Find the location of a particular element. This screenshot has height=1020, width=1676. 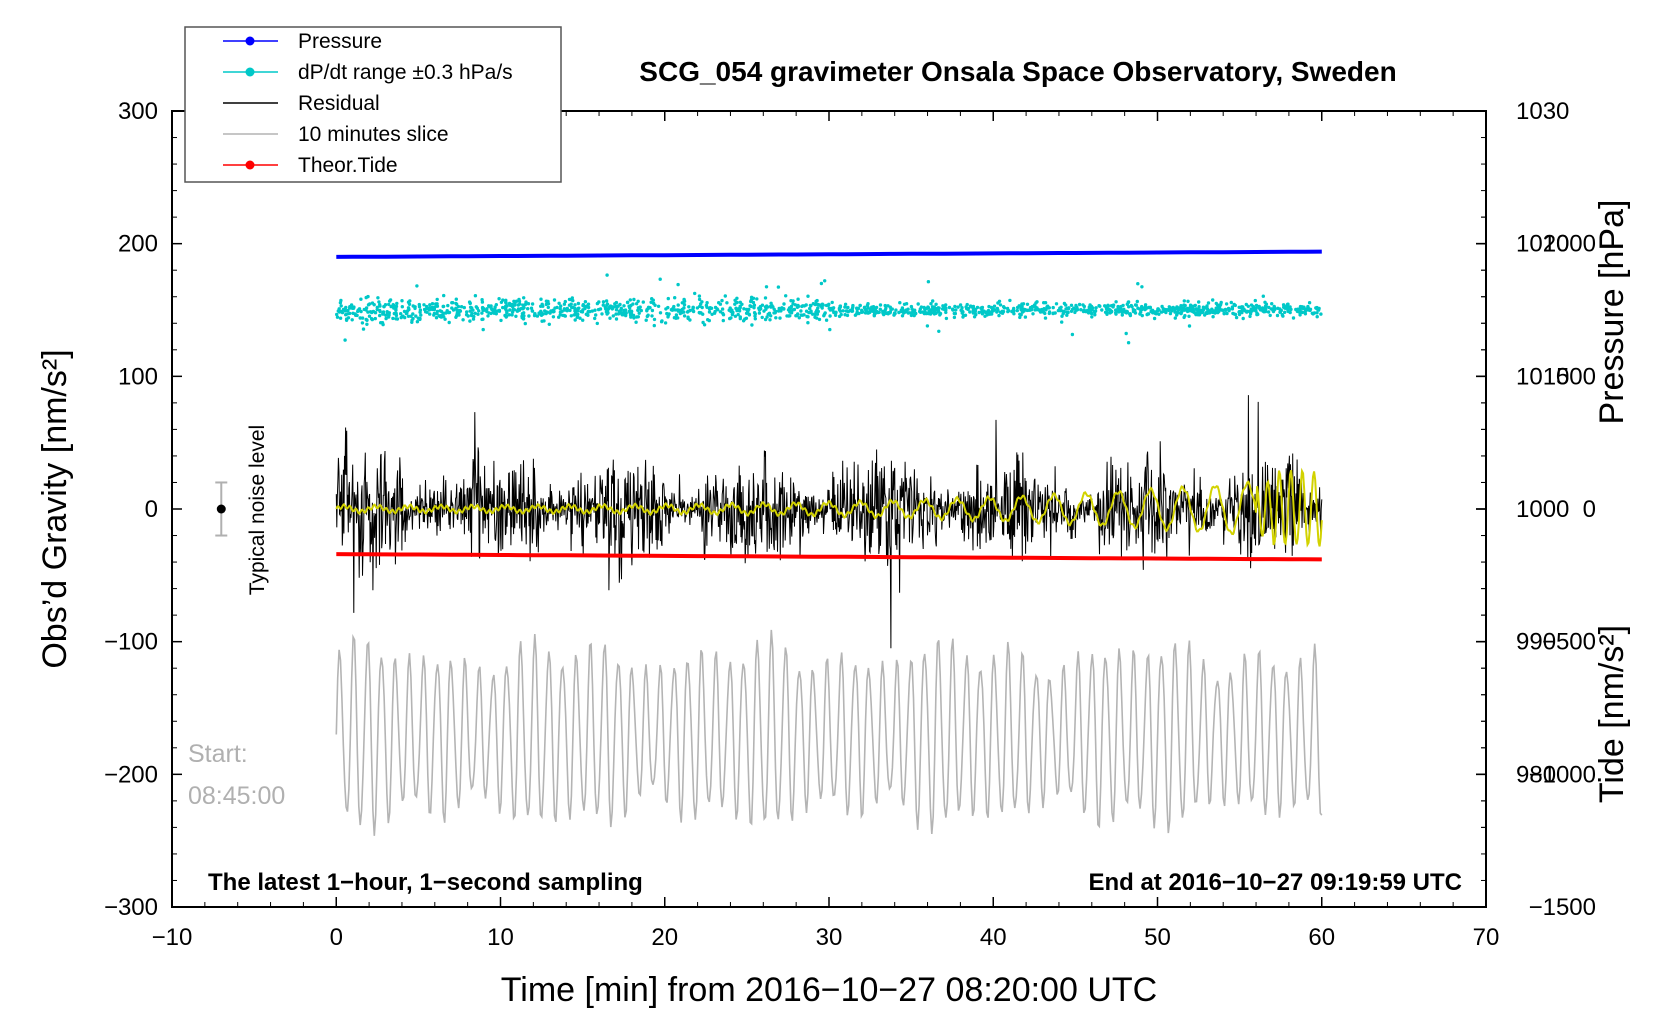

x-axis-title: Time [min] from 2016−10−27 08:20:00 UTC is located at coordinates (829, 990).